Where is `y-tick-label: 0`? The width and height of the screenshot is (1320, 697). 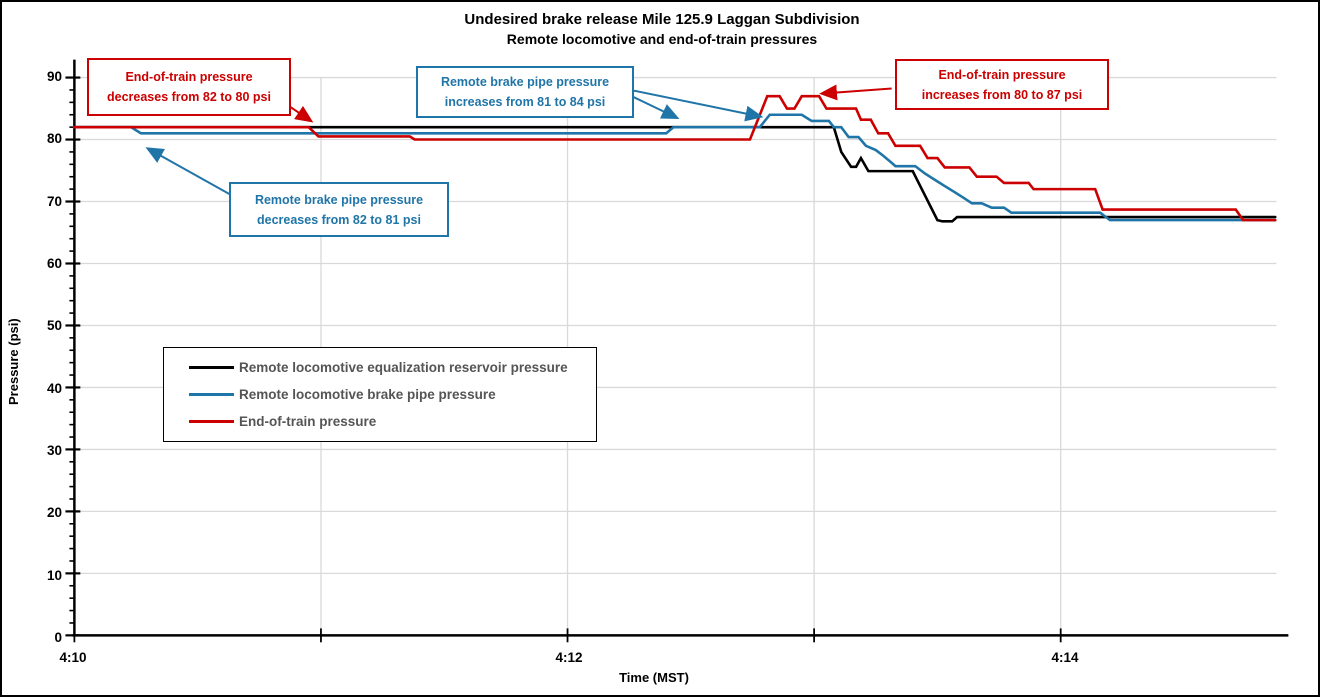
y-tick-label: 0 is located at coordinates (58, 637).